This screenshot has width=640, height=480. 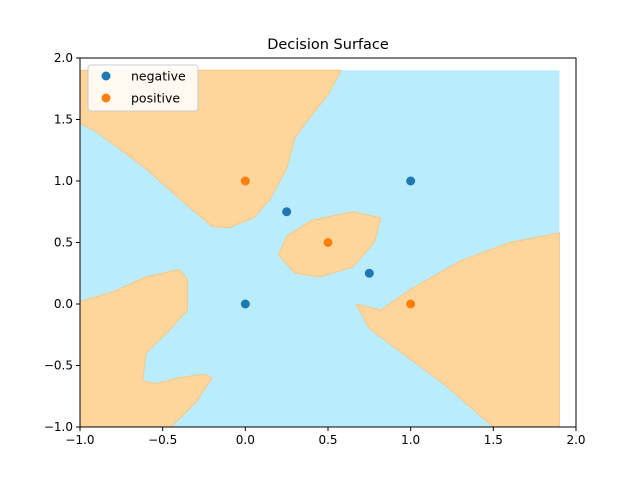 I want to click on y-tick-label: 2.0, so click(x=63, y=58).